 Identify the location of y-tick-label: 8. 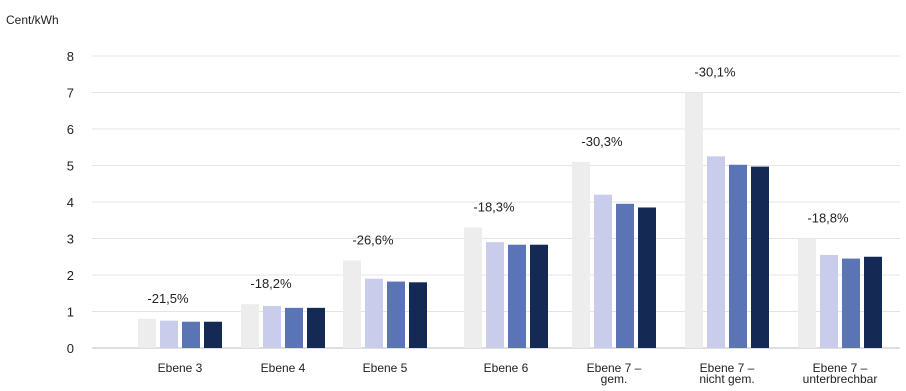
(70, 56).